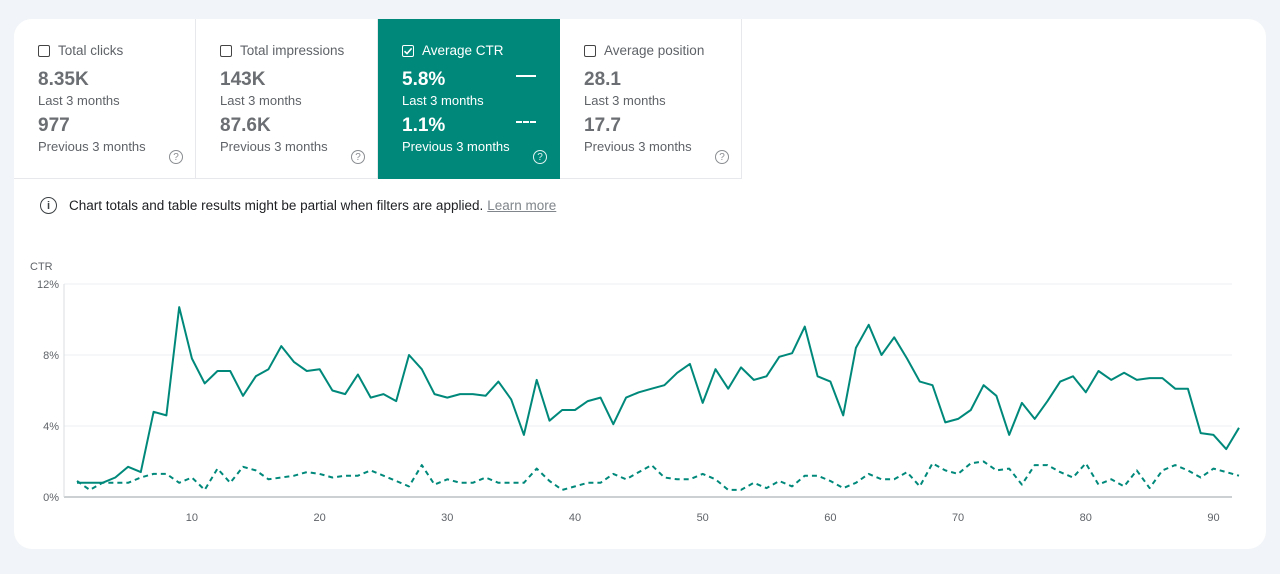 This screenshot has width=1280, height=574. Describe the element at coordinates (192, 518) in the screenshot. I see `x-tick-label: 10` at that location.